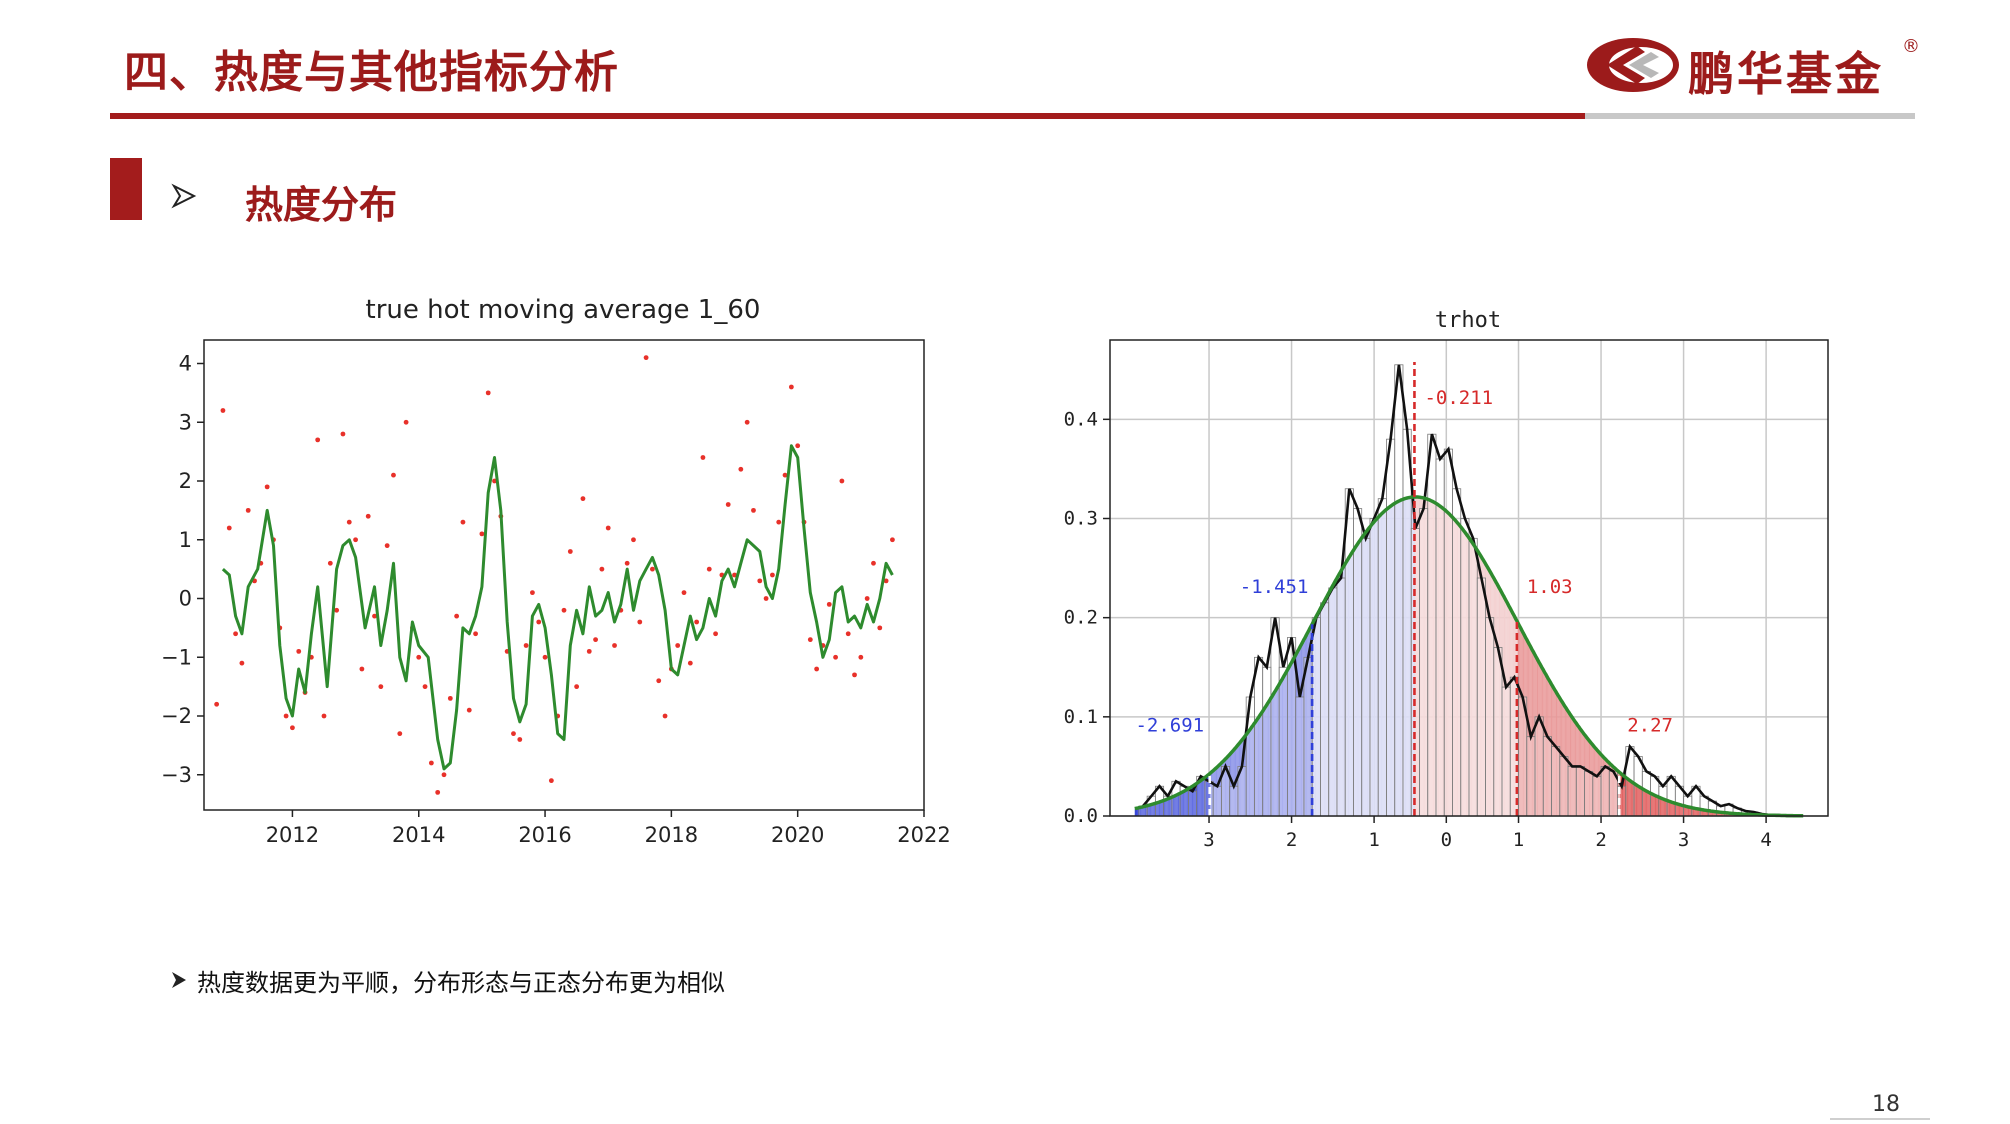 This screenshot has height=1124, width=2010. Describe the element at coordinates (1650, 726) in the screenshot. I see `quantile-label: 2.27` at that location.